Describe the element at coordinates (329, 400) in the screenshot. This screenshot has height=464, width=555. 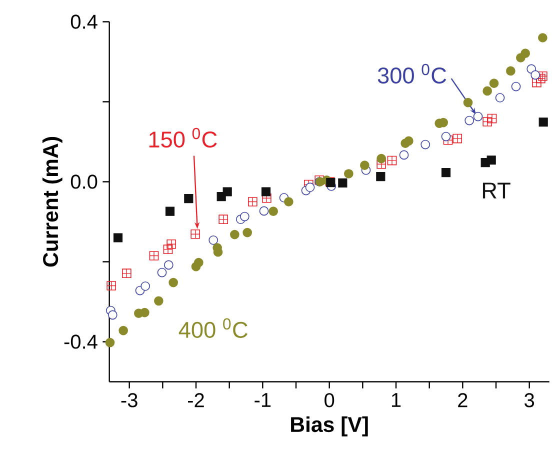
I see `x-tick-label: 0` at that location.